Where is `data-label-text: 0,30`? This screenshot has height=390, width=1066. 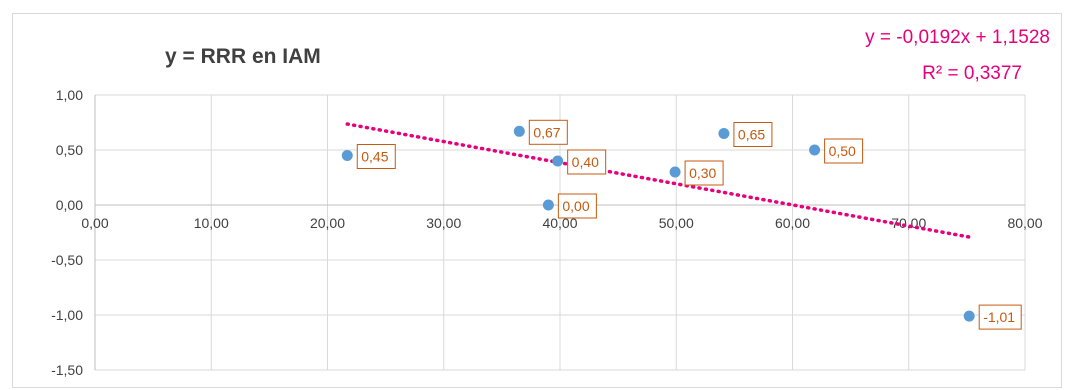 data-label-text: 0,30 is located at coordinates (702, 173).